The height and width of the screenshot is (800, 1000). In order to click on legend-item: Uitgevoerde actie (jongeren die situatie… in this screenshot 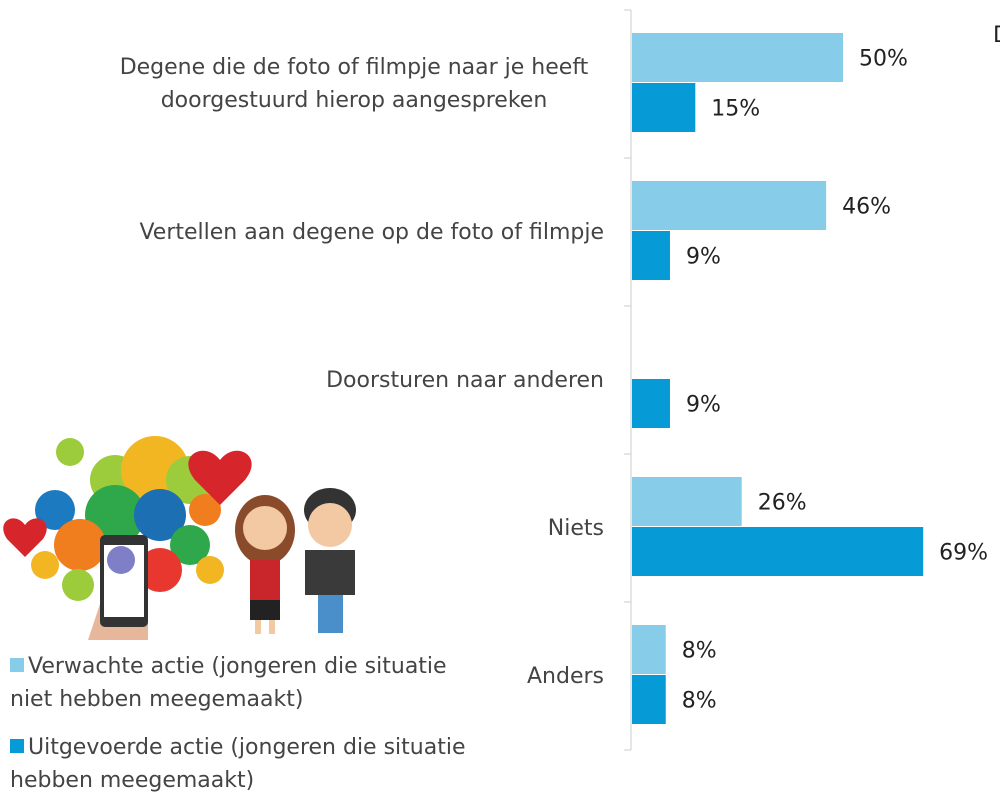, I will do `click(250, 764)`.